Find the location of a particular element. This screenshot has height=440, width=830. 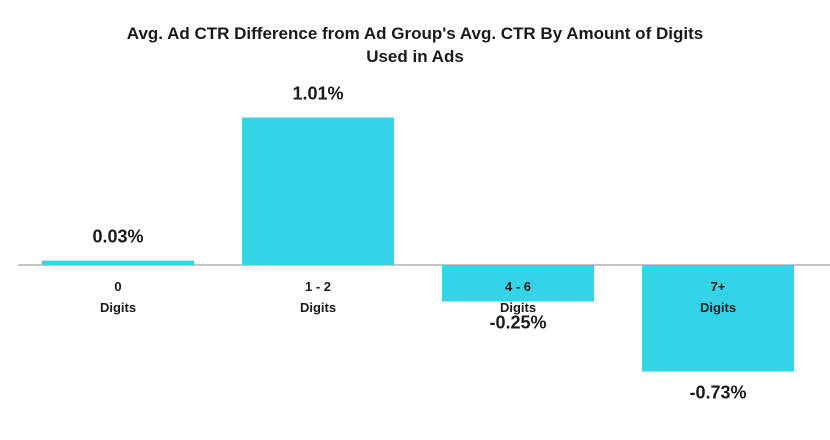

value-label-1: 1.01% is located at coordinates (317, 94).